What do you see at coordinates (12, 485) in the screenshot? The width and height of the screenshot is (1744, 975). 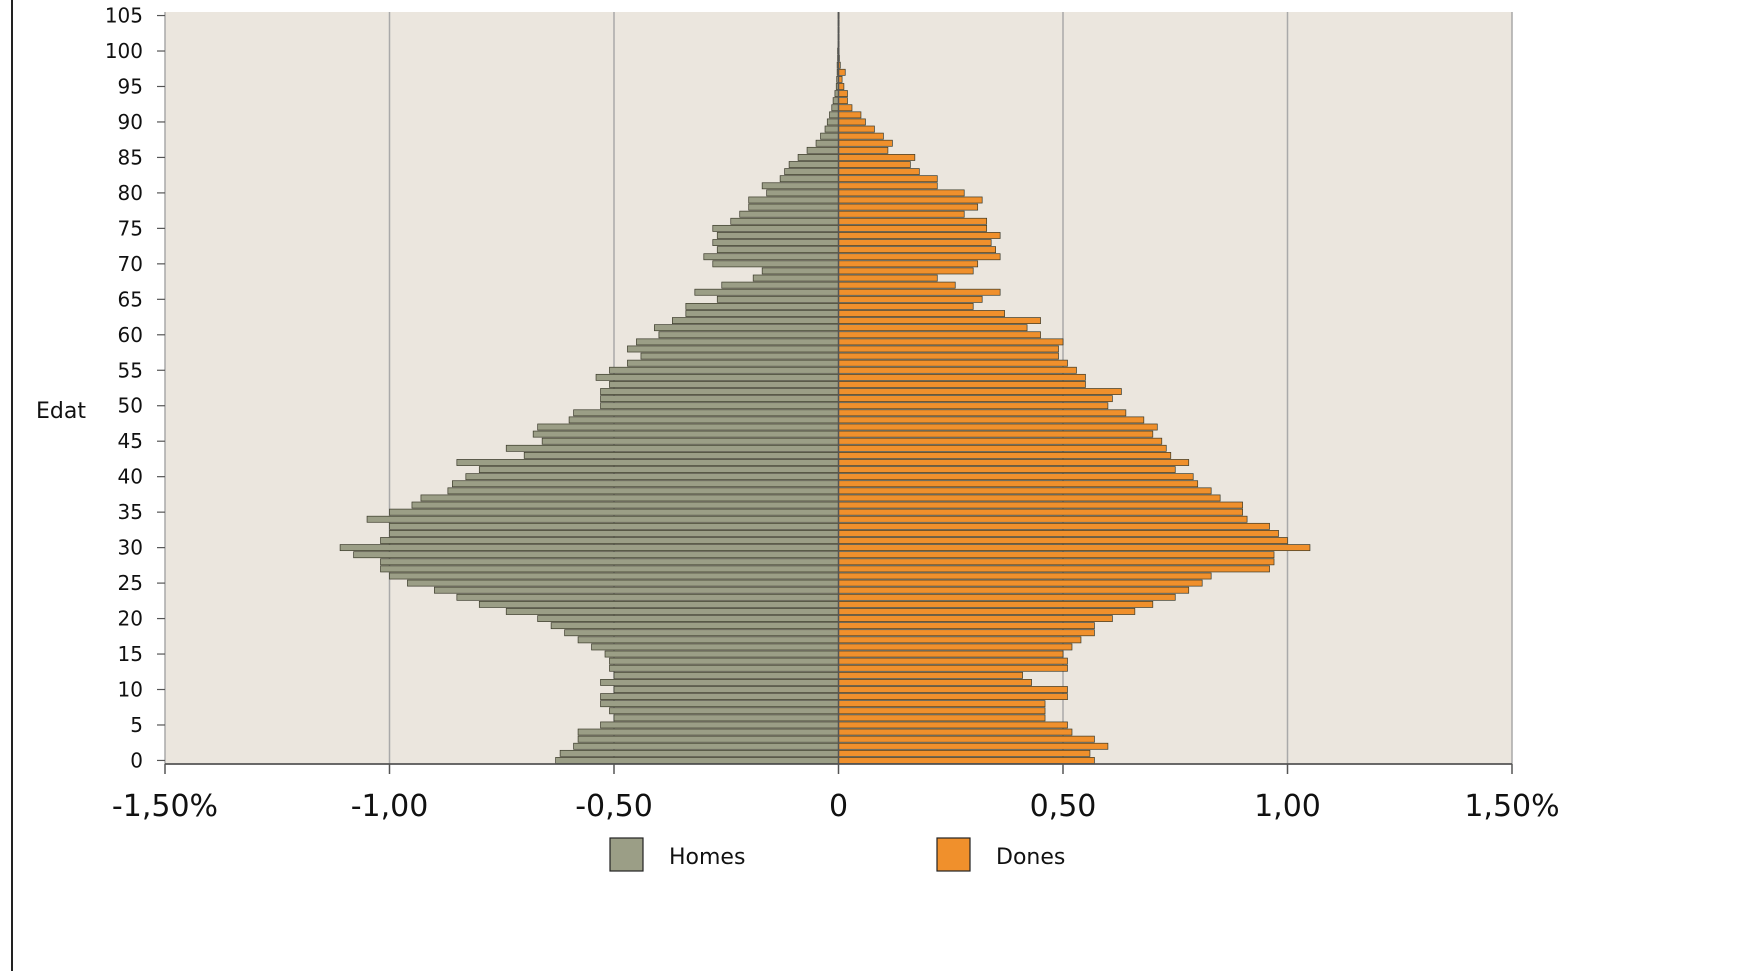 I see `left-frame-border` at bounding box center [12, 485].